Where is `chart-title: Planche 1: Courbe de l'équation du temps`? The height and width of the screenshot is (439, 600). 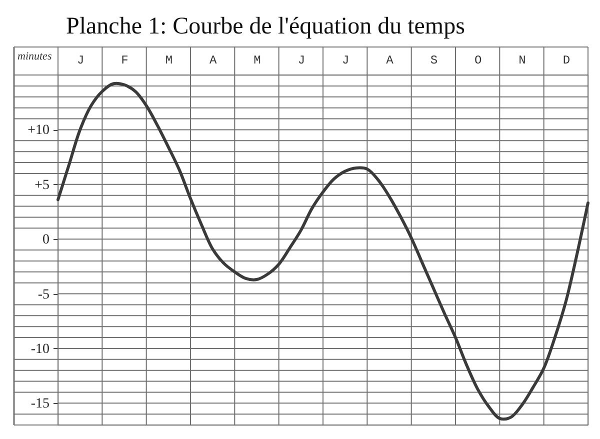
chart-title: Planche 1: Courbe de l'équation du temps is located at coordinates (265, 26).